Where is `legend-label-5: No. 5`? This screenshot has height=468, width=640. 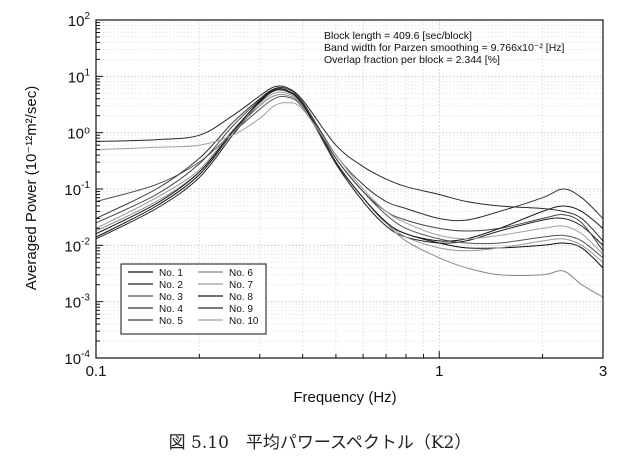 legend-label-5: No. 5 is located at coordinates (171, 321).